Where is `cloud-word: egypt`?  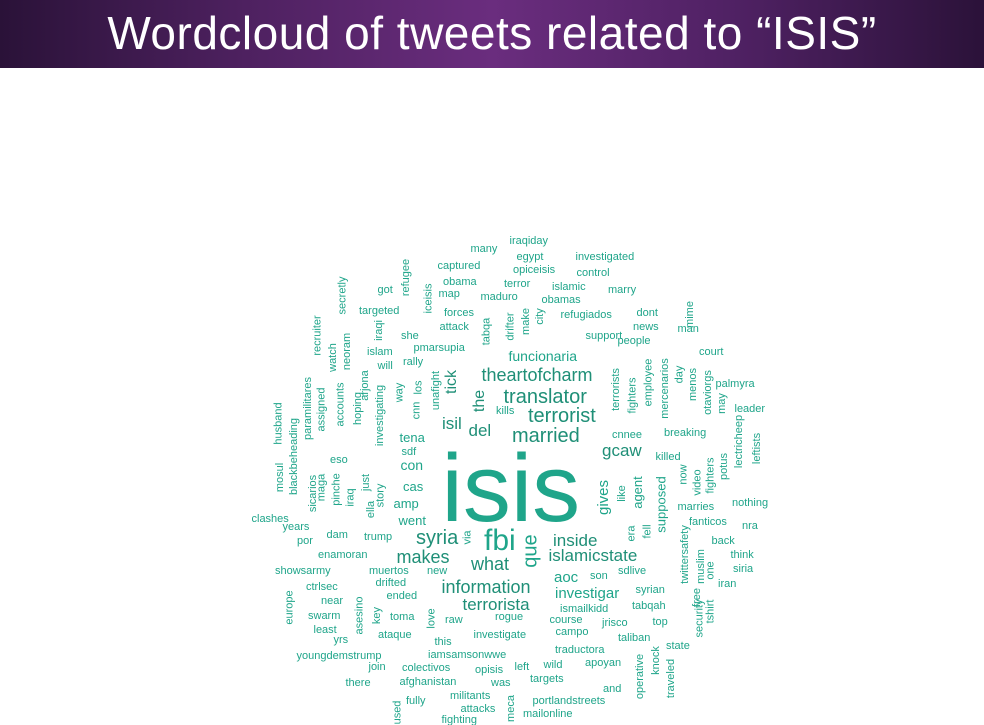 cloud-word: egypt is located at coordinates (530, 256).